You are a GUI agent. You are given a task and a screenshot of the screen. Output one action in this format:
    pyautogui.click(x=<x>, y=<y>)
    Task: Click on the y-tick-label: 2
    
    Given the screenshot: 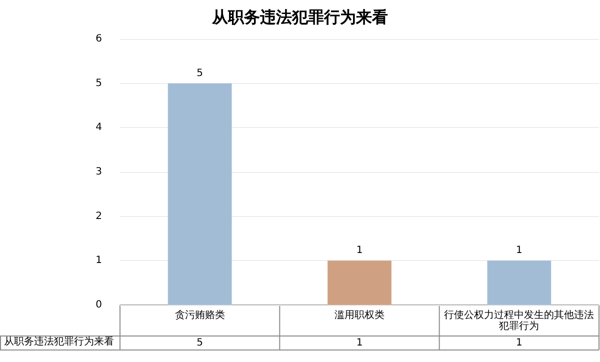 What is the action you would take?
    pyautogui.click(x=99, y=216)
    